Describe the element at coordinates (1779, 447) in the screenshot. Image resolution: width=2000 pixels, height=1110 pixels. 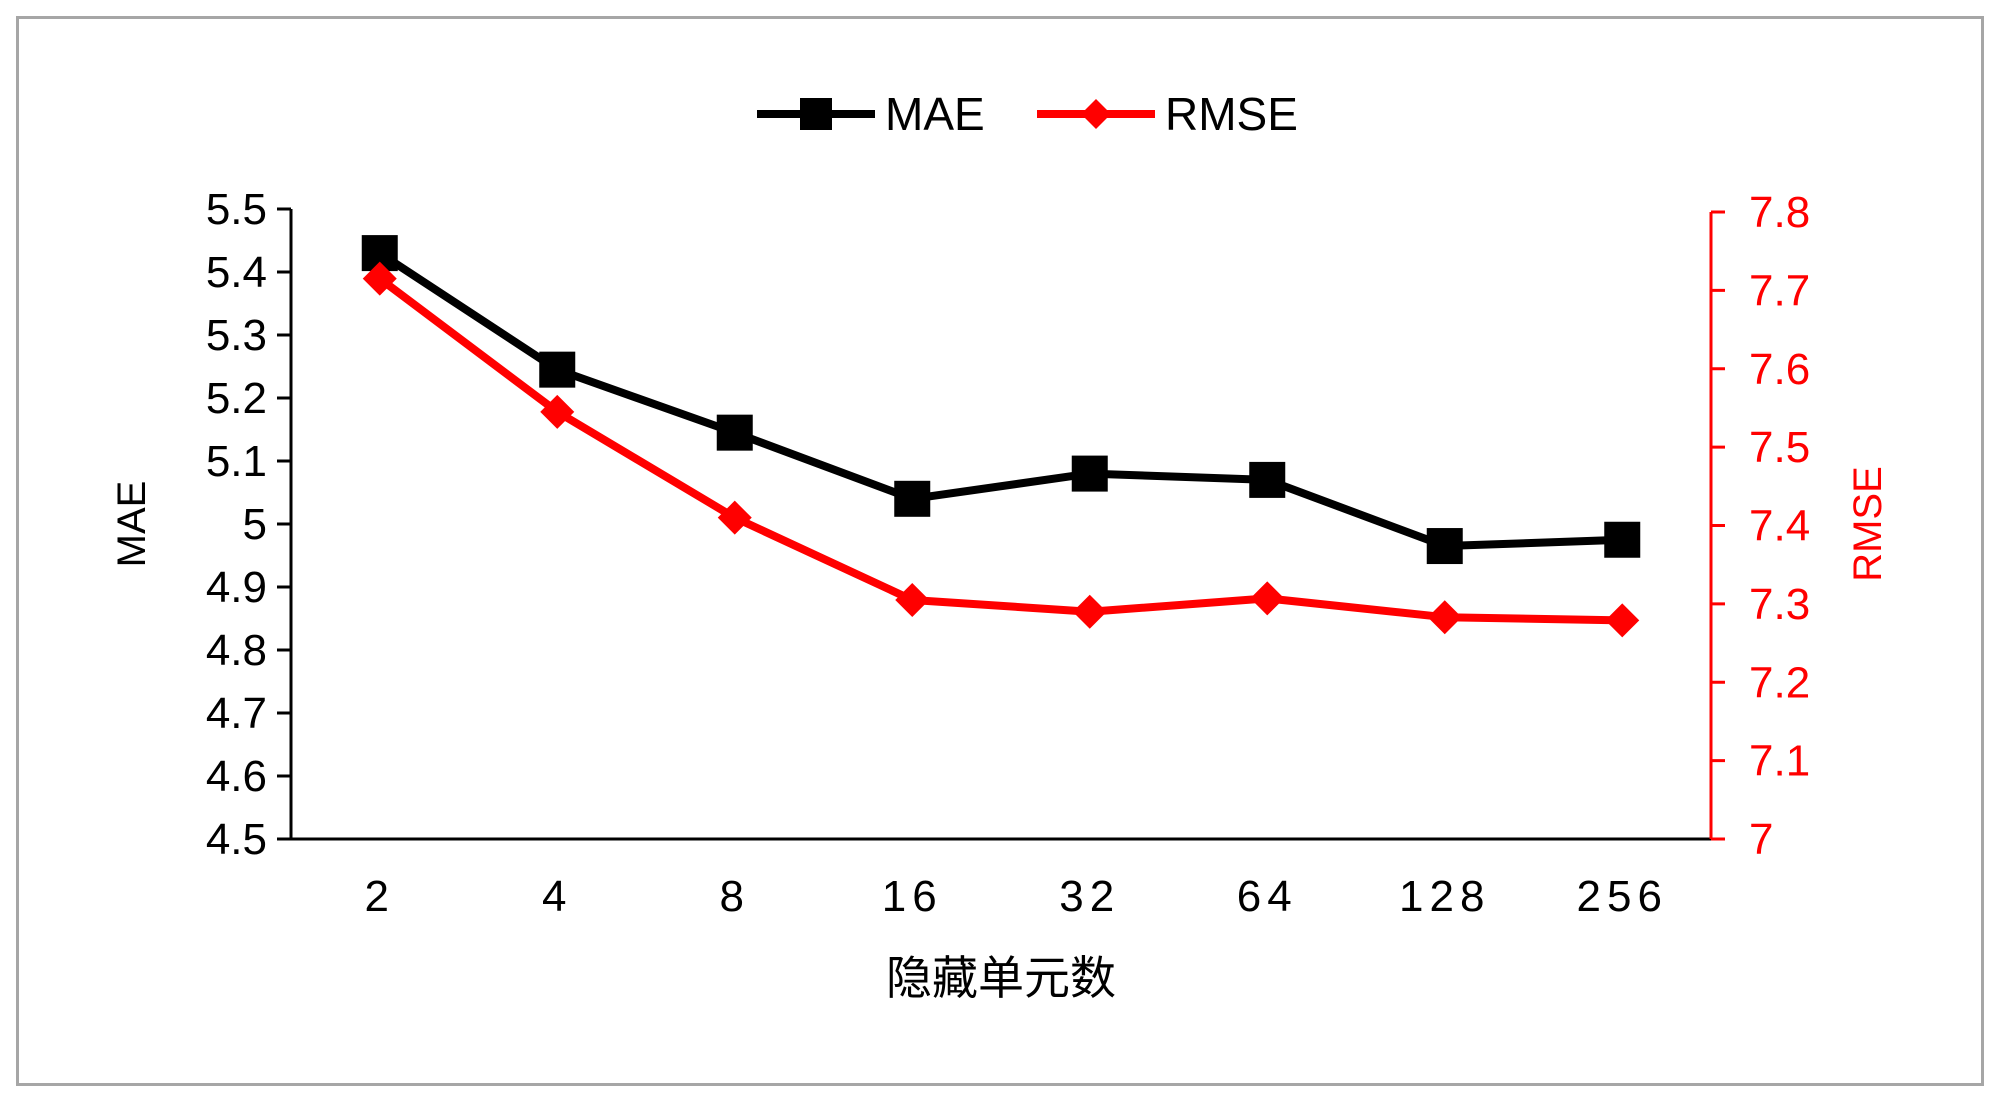
I see `right-axis-tick-label: 7.5` at that location.